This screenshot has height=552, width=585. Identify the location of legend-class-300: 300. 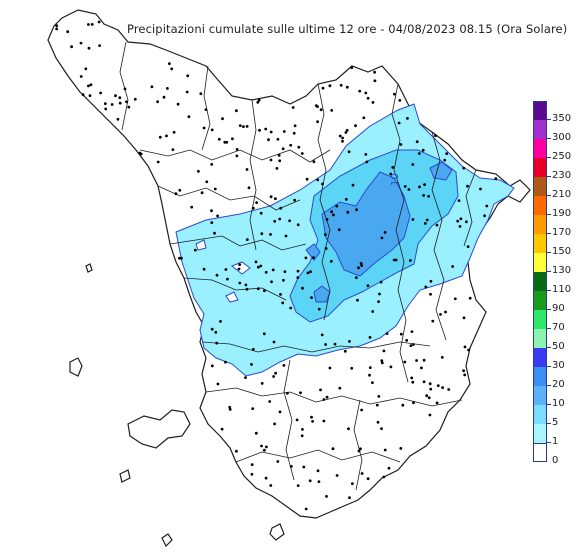
(558, 131).